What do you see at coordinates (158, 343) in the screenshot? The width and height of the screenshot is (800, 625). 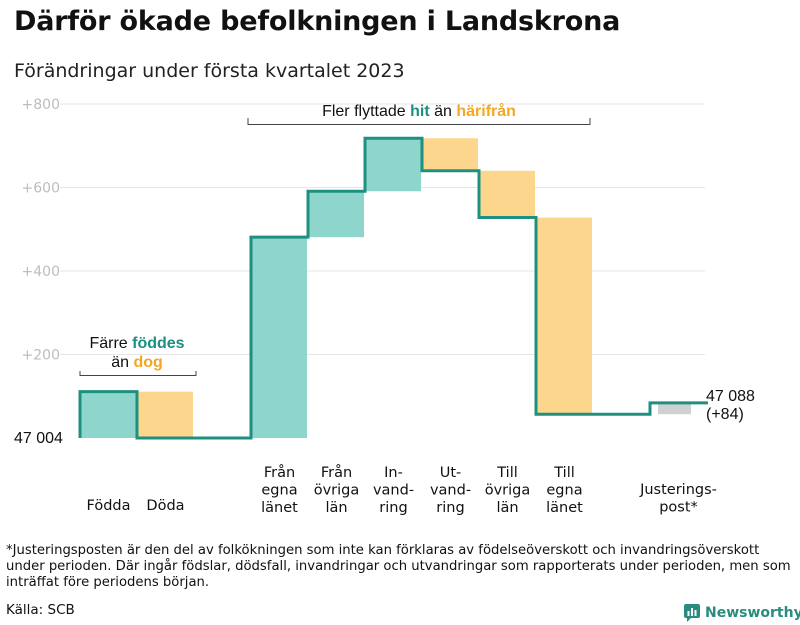 I see `annotation-highlight-born: föddes` at bounding box center [158, 343].